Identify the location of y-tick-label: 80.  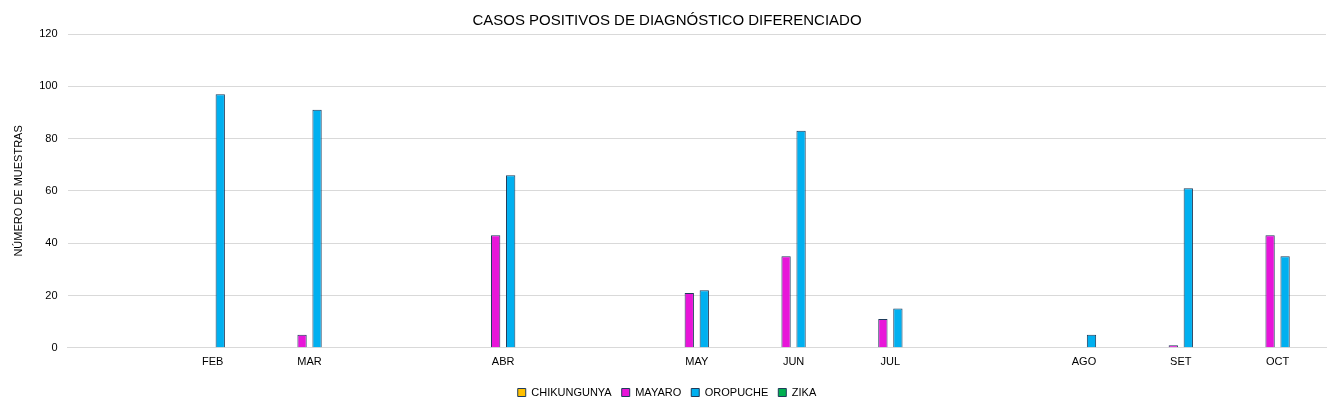
(51, 137).